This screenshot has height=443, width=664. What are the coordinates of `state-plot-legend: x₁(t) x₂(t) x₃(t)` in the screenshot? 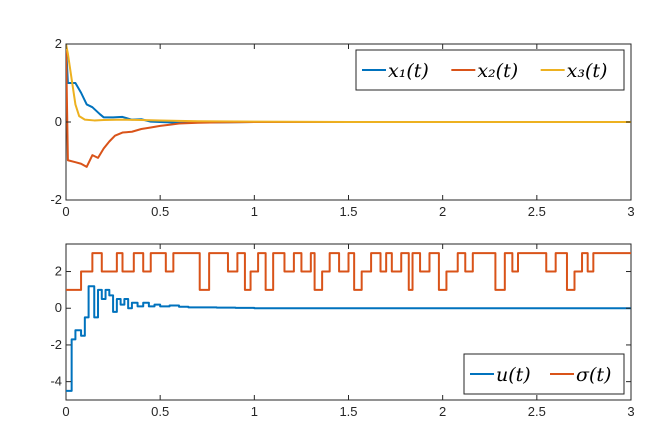 It's located at (490, 70).